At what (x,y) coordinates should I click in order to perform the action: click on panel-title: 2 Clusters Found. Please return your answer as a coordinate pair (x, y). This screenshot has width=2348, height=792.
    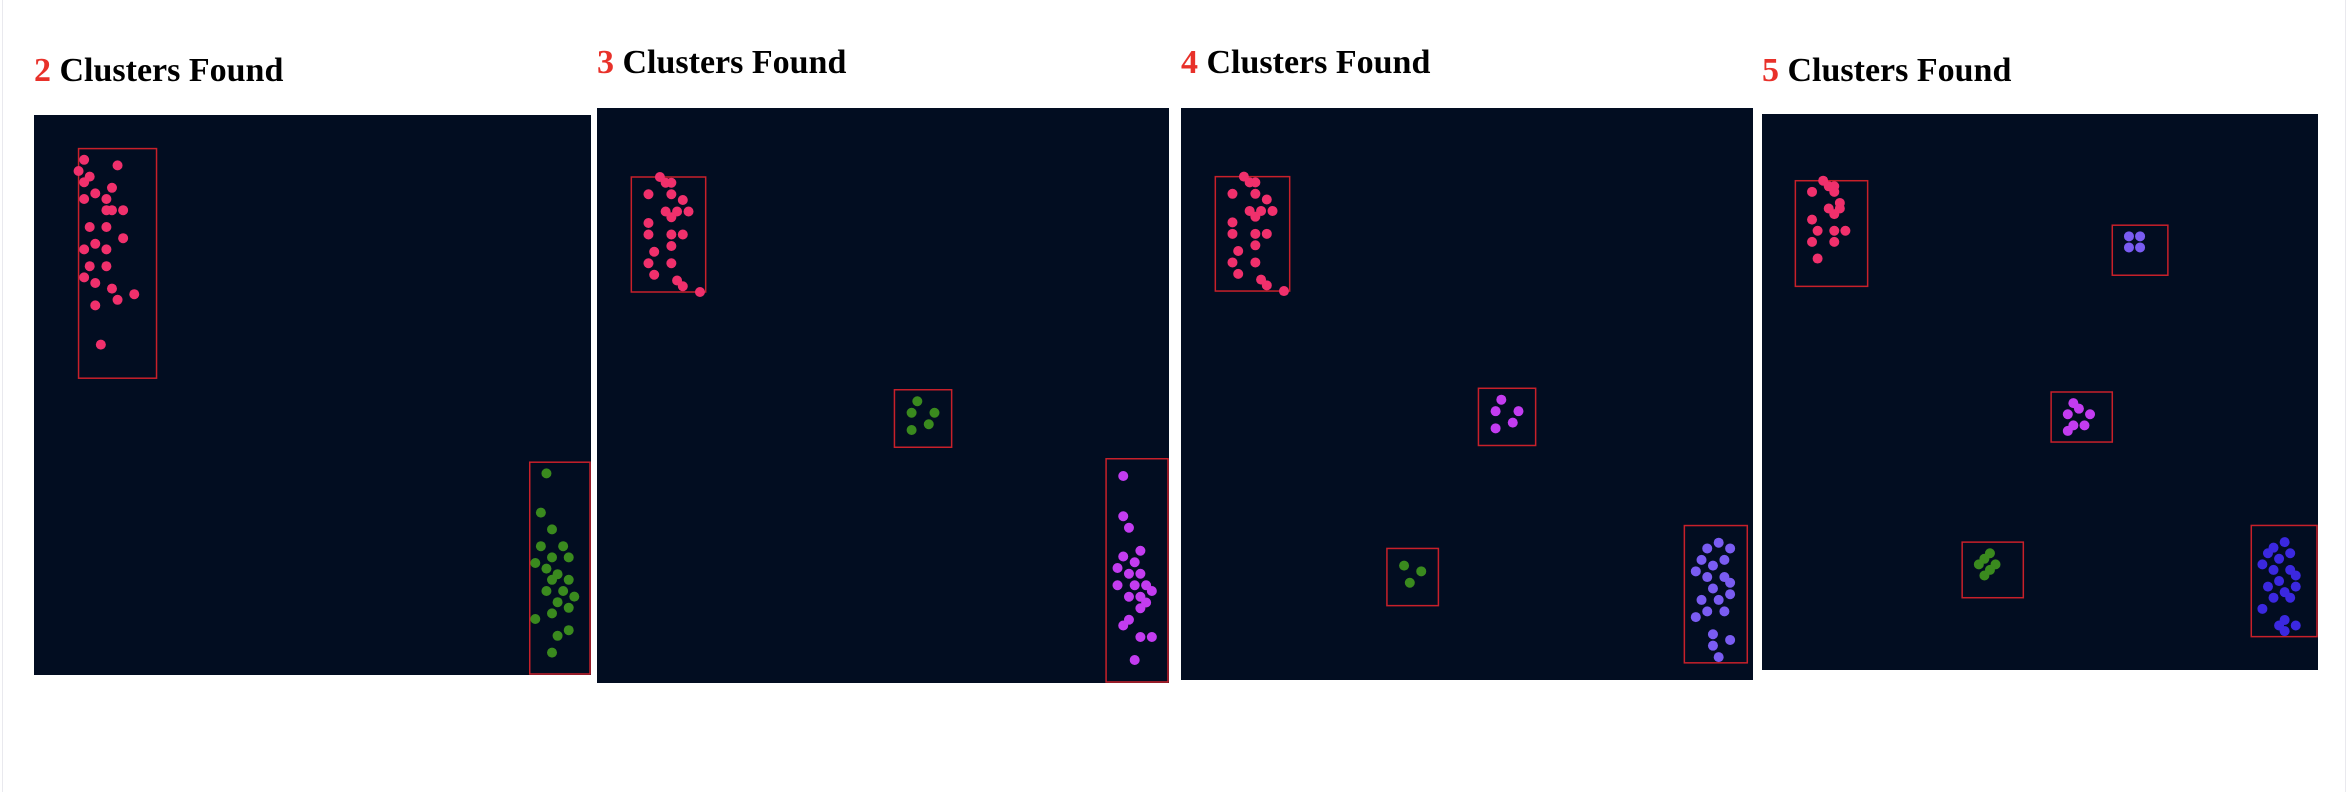
    Looking at the image, I should click on (158, 71).